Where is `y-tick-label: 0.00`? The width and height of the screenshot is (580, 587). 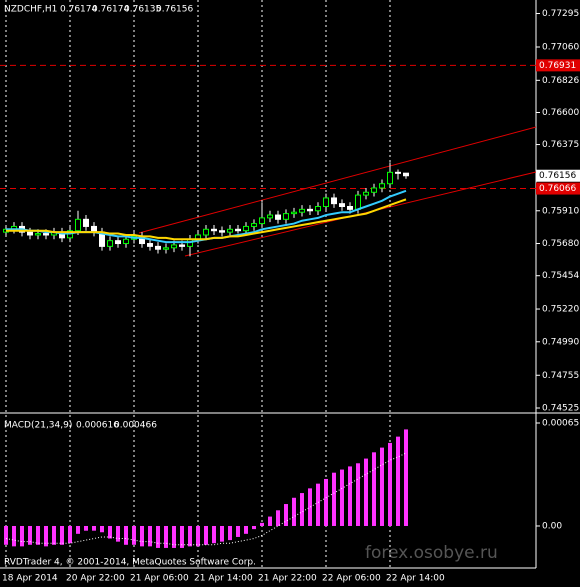
y-tick-label: 0.00 is located at coordinates (552, 526).